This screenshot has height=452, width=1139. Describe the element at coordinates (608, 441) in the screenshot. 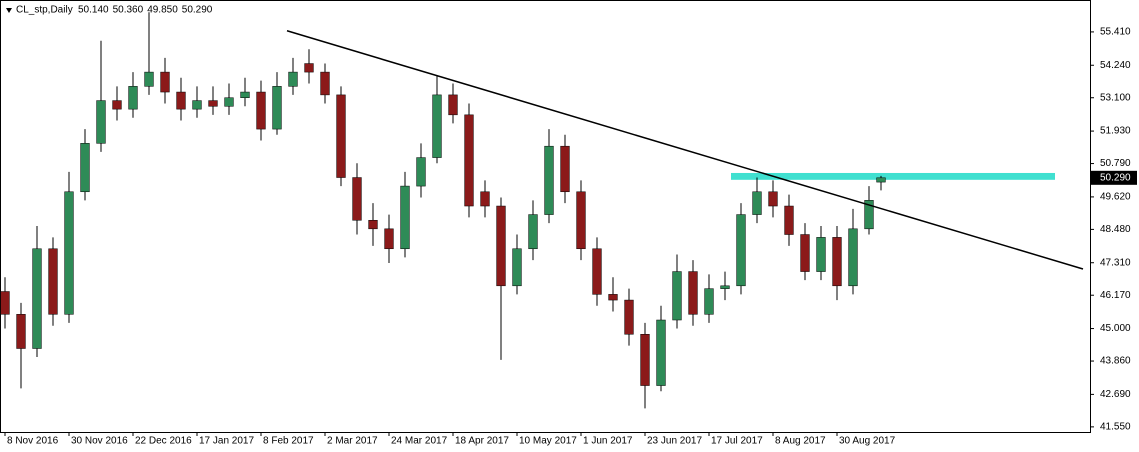

I see `x-tick-label: 1 Jun 2017` at that location.